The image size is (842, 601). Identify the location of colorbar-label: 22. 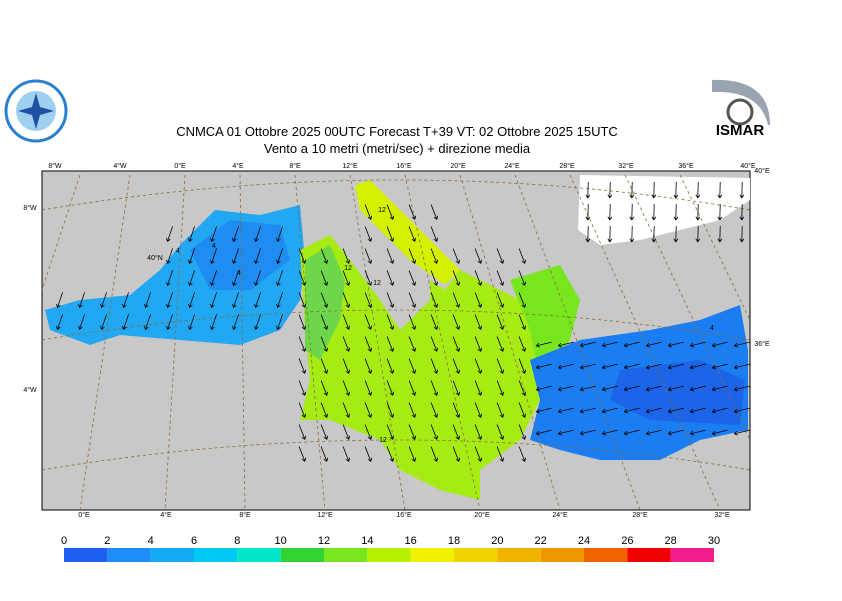
(541, 541).